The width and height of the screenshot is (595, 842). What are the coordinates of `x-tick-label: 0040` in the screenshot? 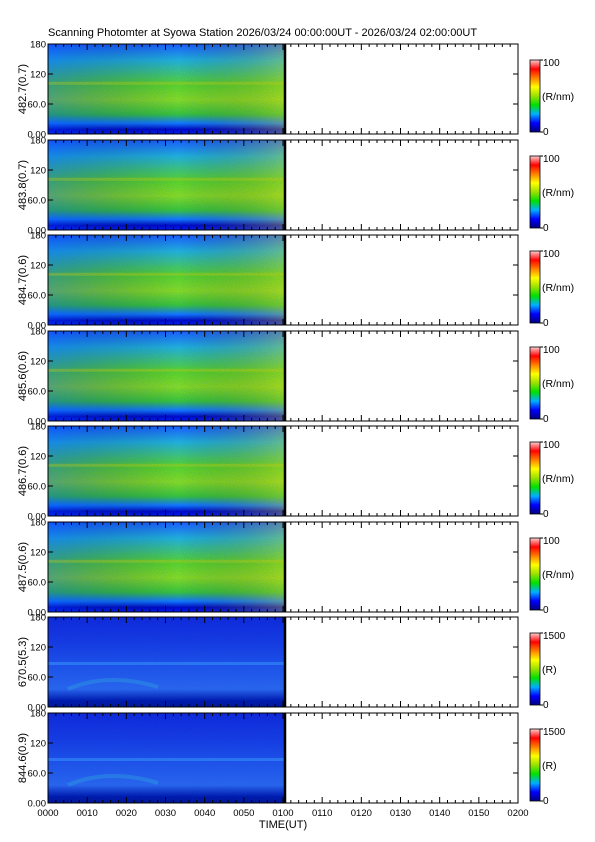 It's located at (204, 813).